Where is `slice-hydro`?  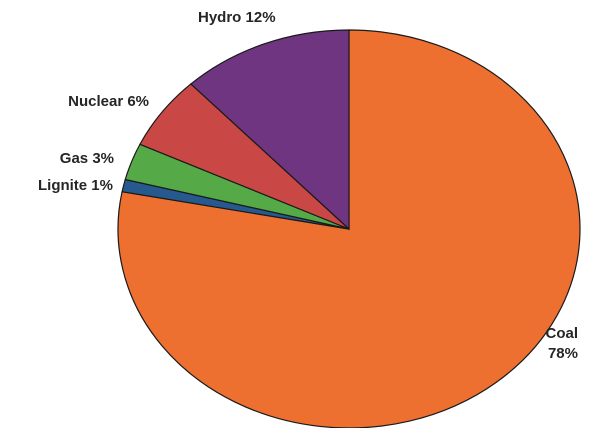 slice-hydro is located at coordinates (269, 130).